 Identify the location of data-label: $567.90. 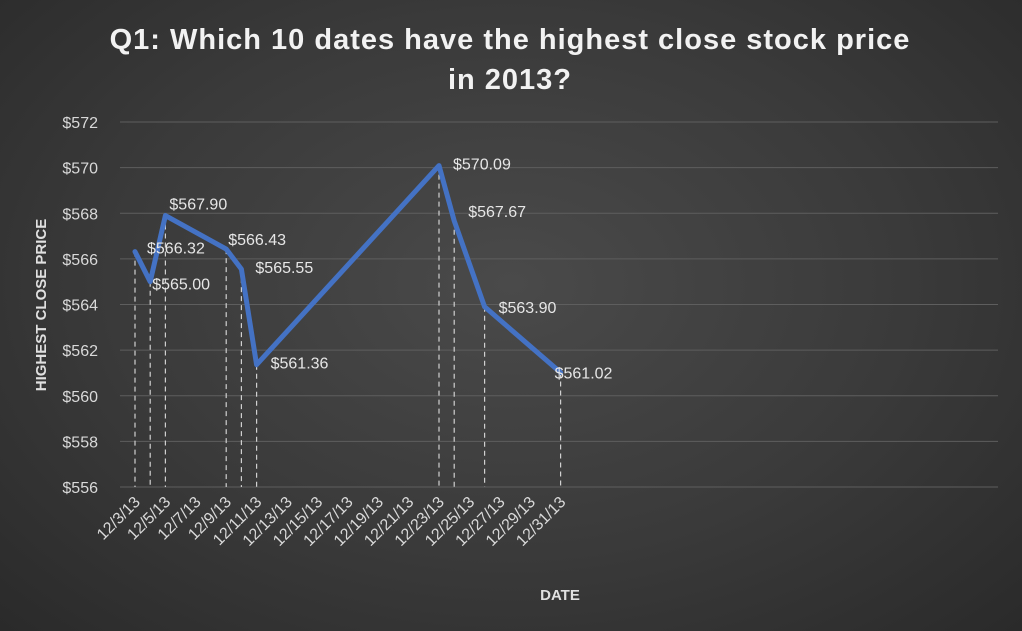
(198, 205).